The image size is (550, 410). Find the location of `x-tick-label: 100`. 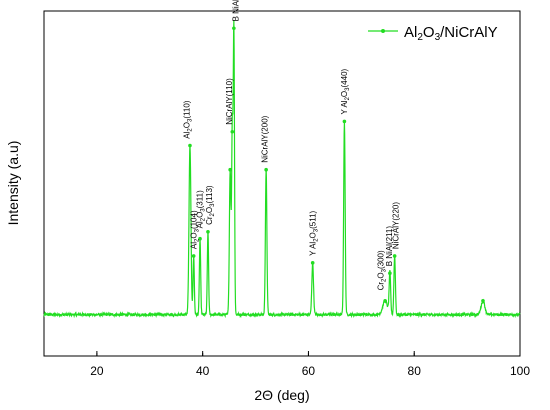

x-tick-label: 100 is located at coordinates (520, 371).